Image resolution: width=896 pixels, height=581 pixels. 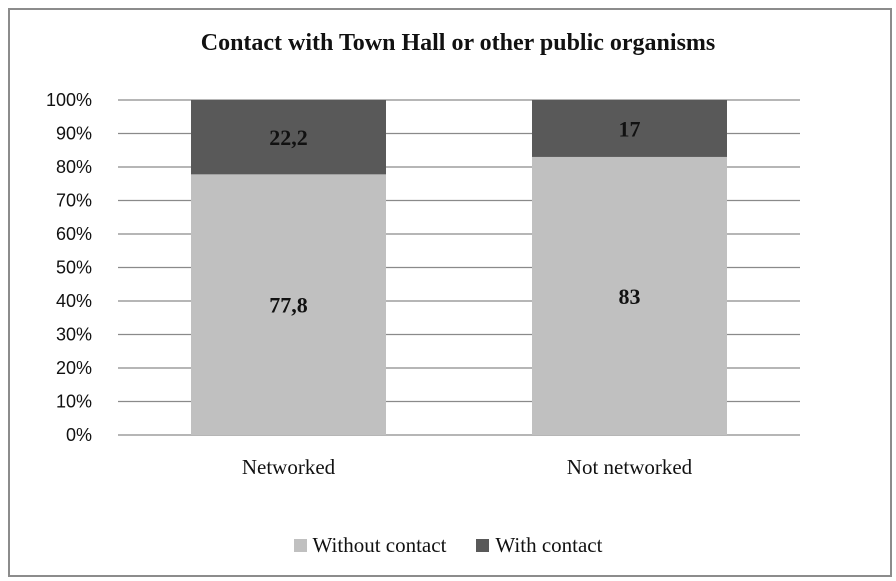 I want to click on y-tick-label: 50%, so click(x=74, y=268).